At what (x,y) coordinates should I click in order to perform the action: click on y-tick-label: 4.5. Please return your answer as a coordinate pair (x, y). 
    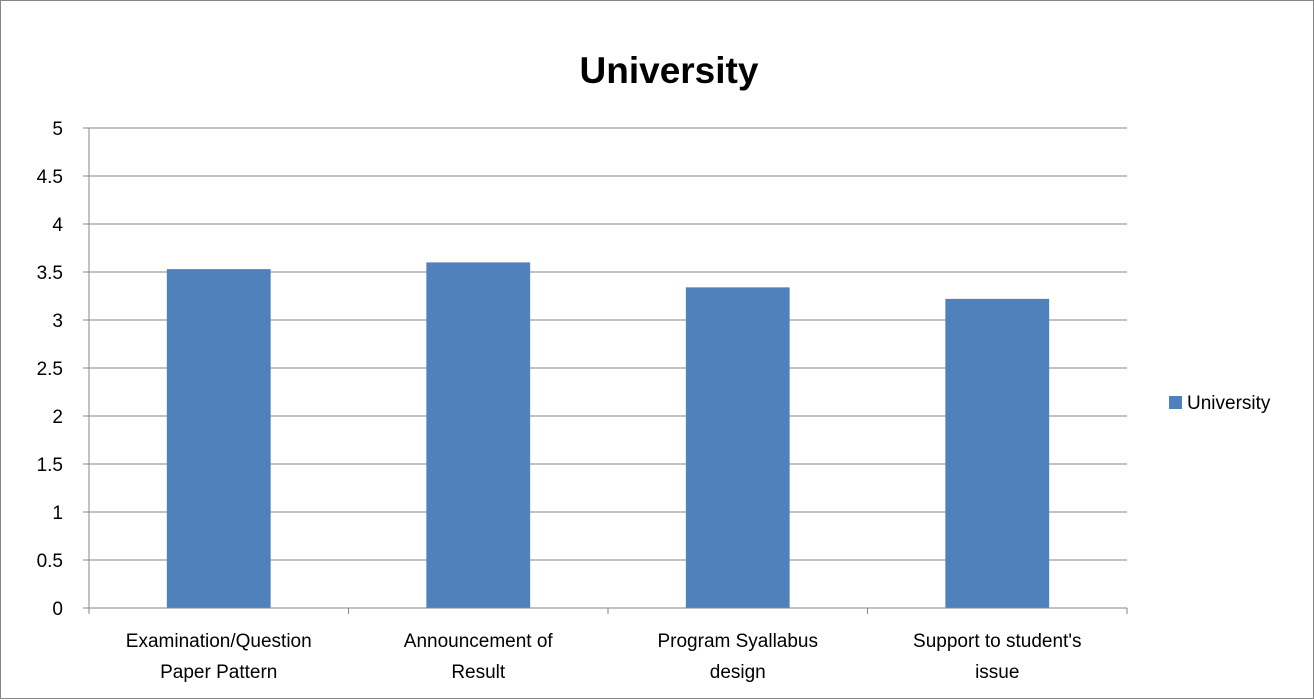
    Looking at the image, I should click on (50, 177).